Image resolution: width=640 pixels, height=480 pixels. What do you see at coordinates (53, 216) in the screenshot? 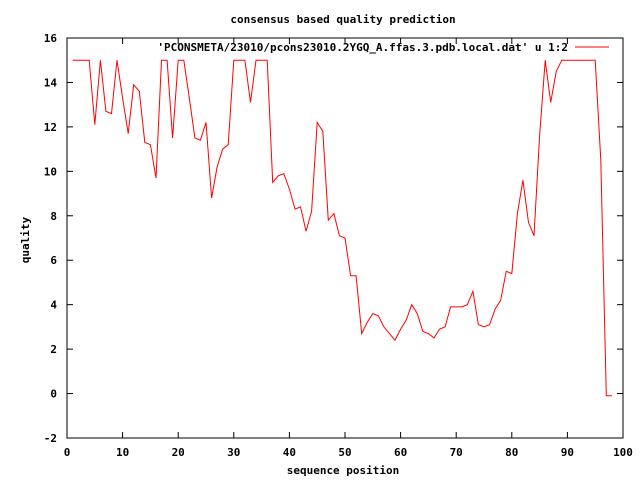
I see `y-tick-label: 8` at bounding box center [53, 216].